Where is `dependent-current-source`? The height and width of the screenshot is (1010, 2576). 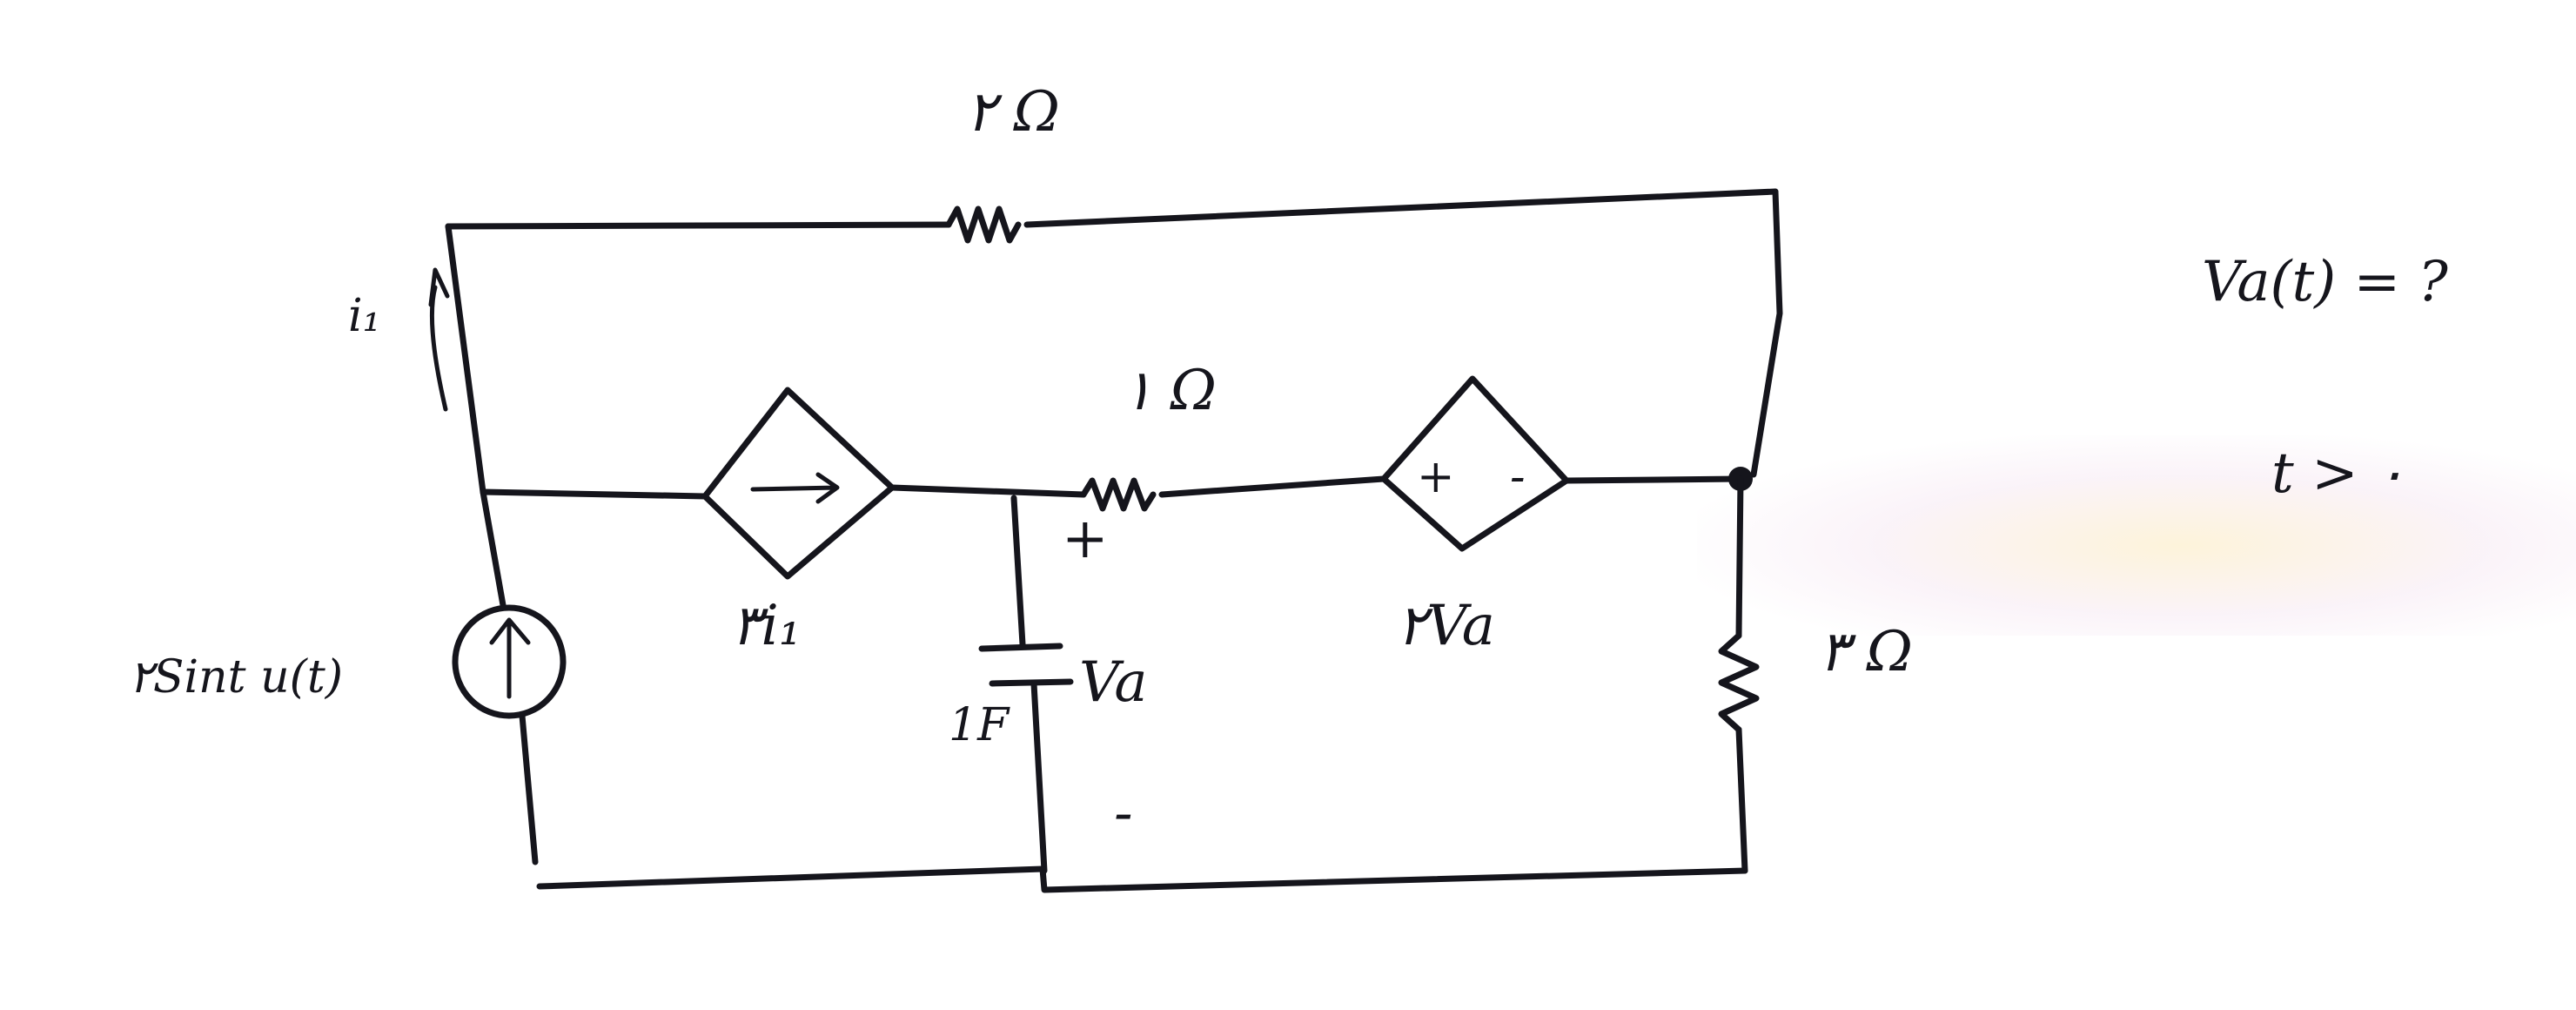 dependent-current-source is located at coordinates (798, 483).